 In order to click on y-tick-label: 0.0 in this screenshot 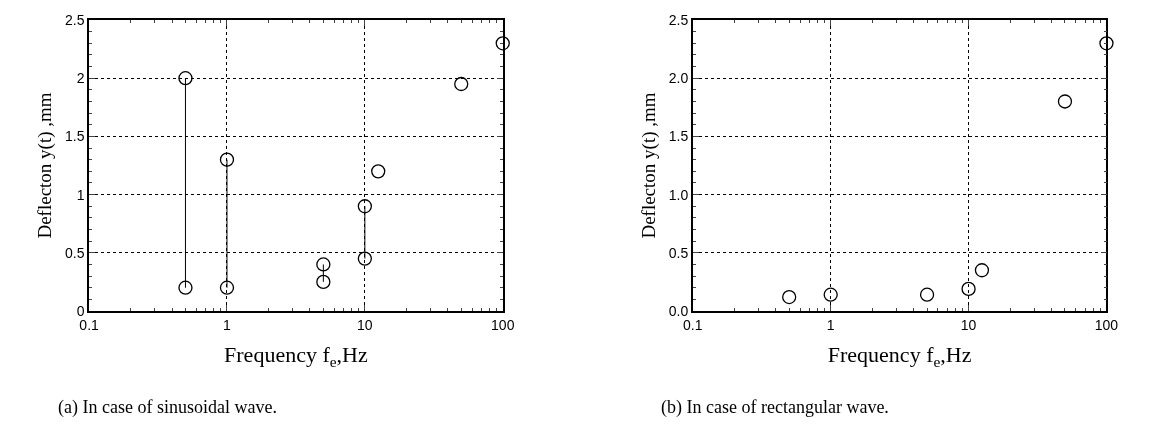, I will do `click(678, 310)`.